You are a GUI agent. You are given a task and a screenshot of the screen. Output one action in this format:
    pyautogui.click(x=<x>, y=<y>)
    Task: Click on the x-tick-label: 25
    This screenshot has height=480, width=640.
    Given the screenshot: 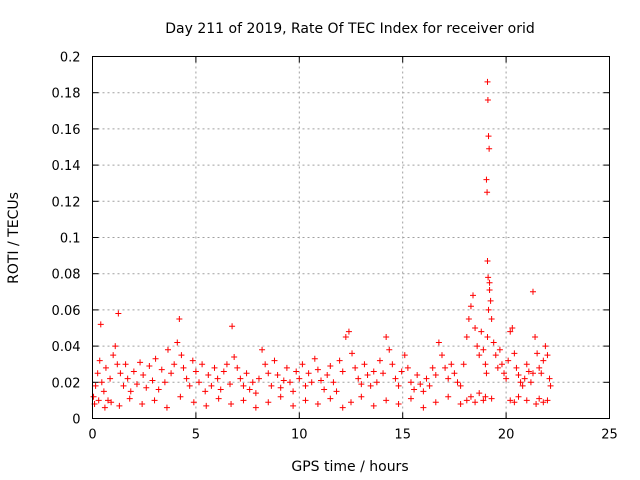 What is the action you would take?
    pyautogui.click(x=609, y=435)
    